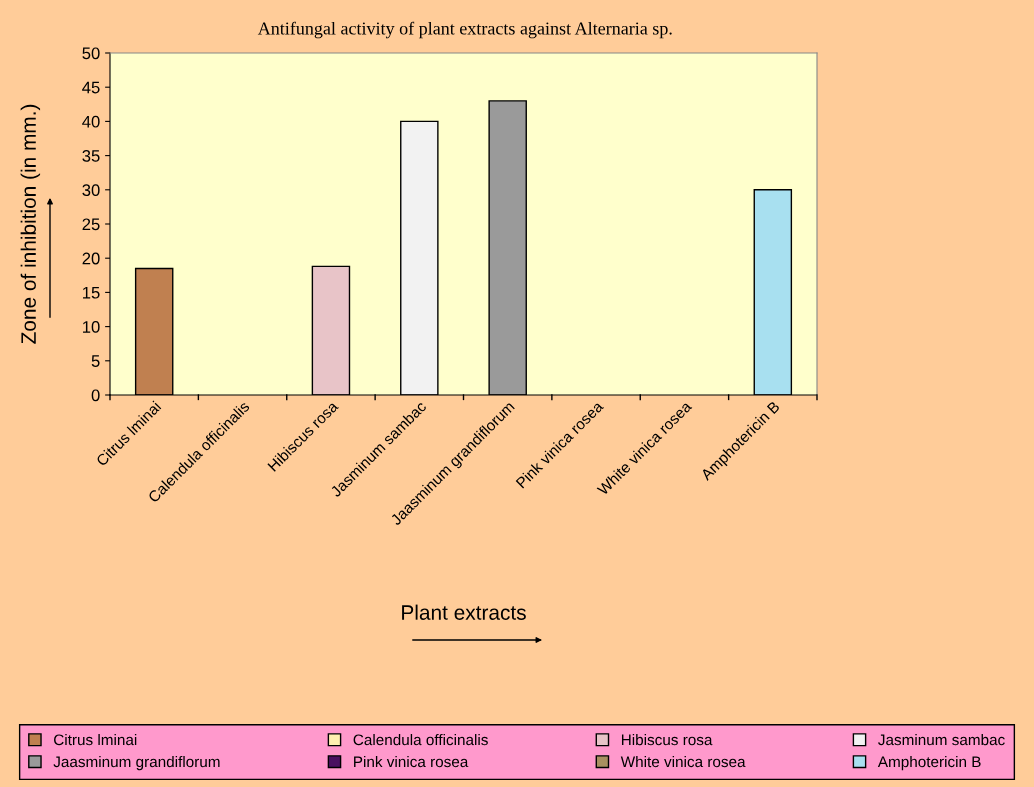 This screenshot has width=1034, height=787. Describe the element at coordinates (91, 121) in the screenshot. I see `y-tick-label: 40` at that location.